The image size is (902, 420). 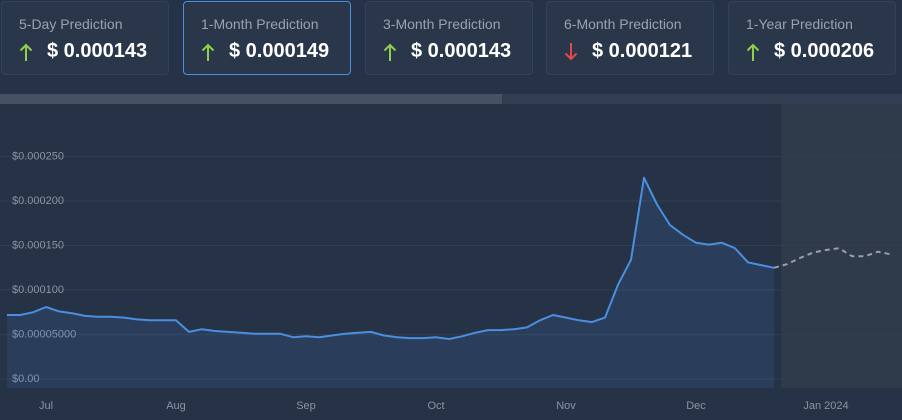 I want to click on series-line, so click(x=832, y=258).